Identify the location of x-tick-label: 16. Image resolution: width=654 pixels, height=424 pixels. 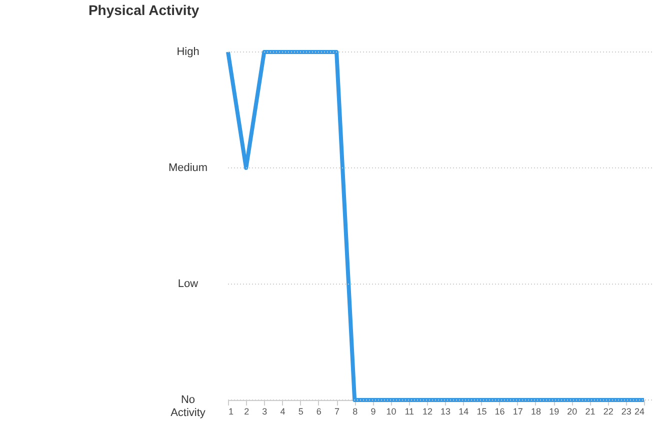
(499, 411).